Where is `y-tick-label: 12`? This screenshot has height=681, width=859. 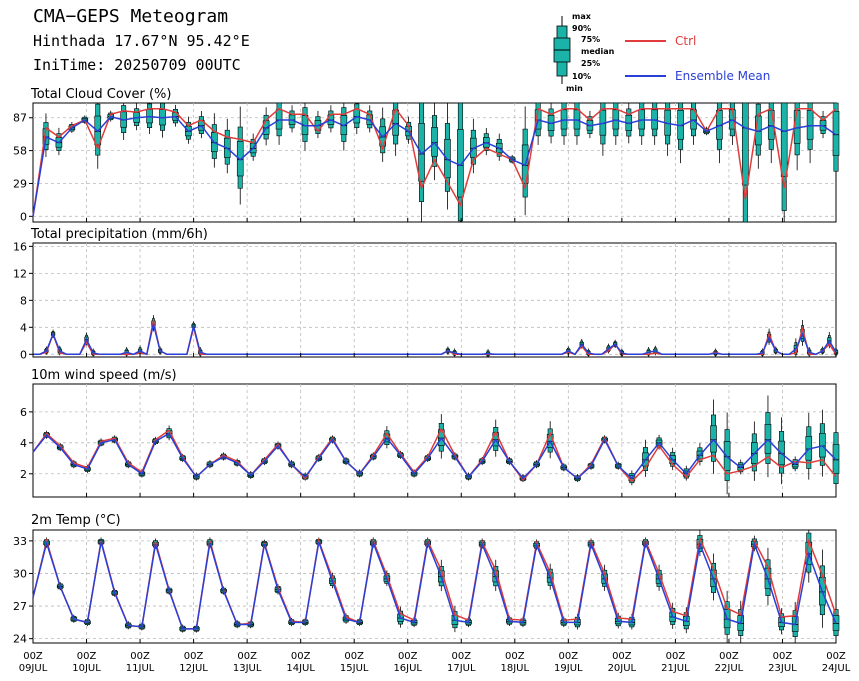
y-tick-label: 12 is located at coordinates (20, 273).